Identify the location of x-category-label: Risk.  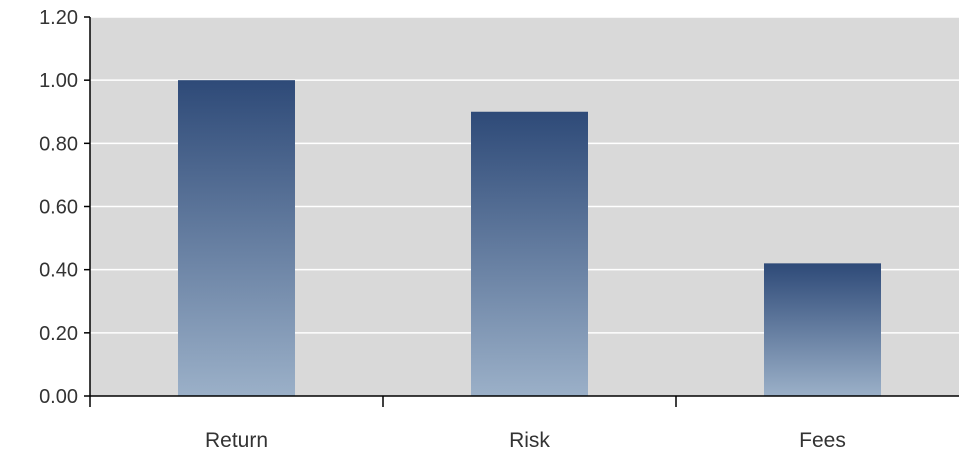
(529, 440).